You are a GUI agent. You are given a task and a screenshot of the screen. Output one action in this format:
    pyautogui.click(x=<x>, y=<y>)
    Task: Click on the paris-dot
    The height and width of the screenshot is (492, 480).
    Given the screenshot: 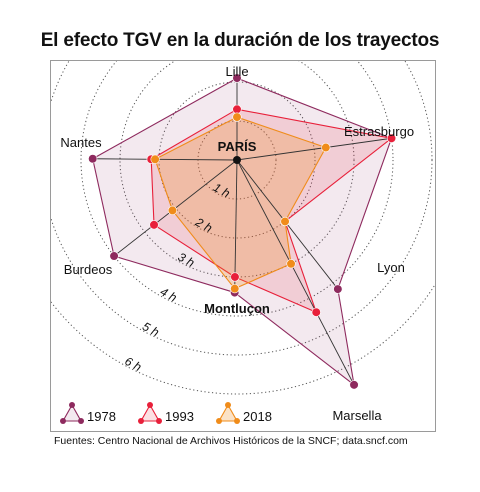 What is the action you would take?
    pyautogui.click(x=237, y=160)
    